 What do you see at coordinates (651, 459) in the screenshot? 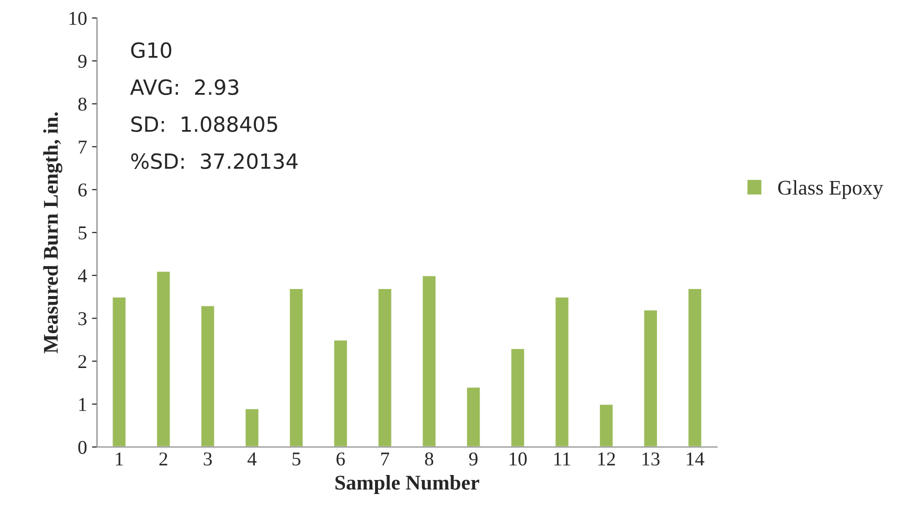
I see `x-tick-label: 13` at bounding box center [651, 459].